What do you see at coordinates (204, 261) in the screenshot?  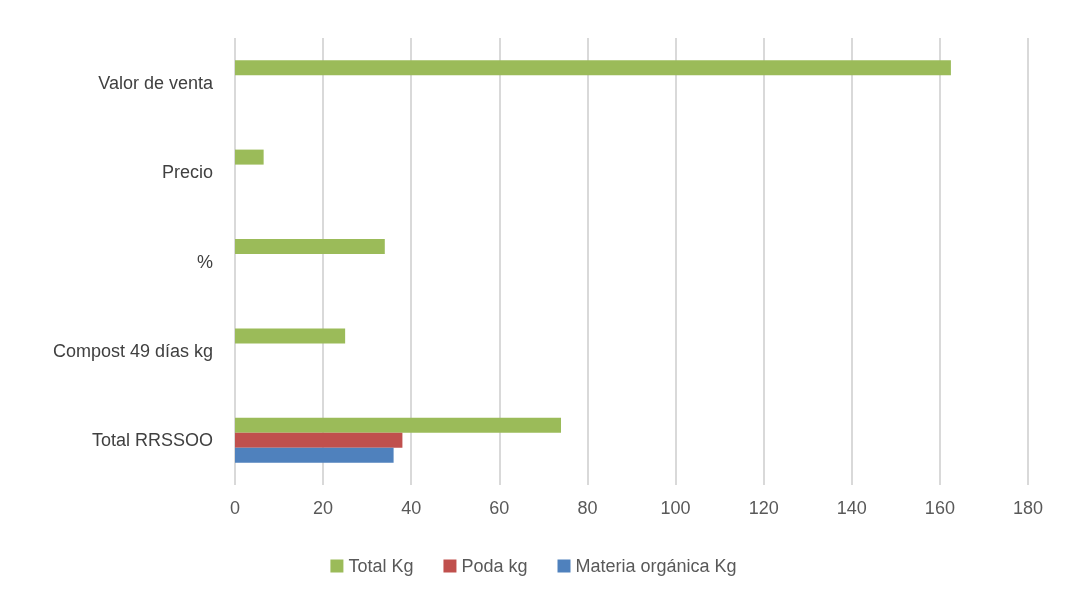 I see `y-tick-label: %` at bounding box center [204, 261].